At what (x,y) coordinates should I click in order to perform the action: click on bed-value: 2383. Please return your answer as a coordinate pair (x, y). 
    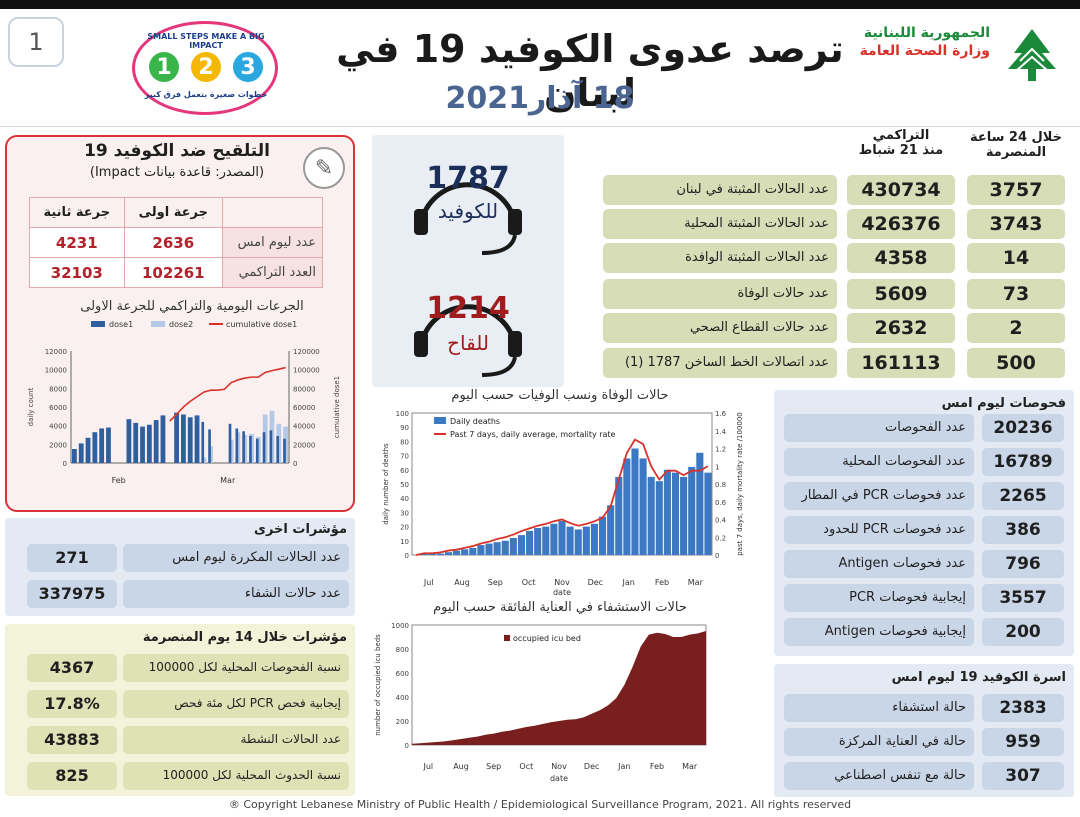
    Looking at the image, I should click on (1023, 708).